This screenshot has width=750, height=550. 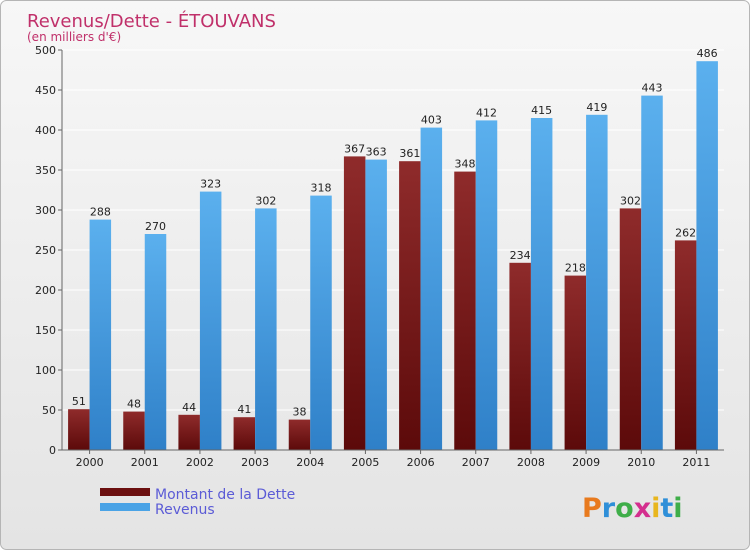 I want to click on data-label-revenus-2006: 403, so click(x=431, y=120).